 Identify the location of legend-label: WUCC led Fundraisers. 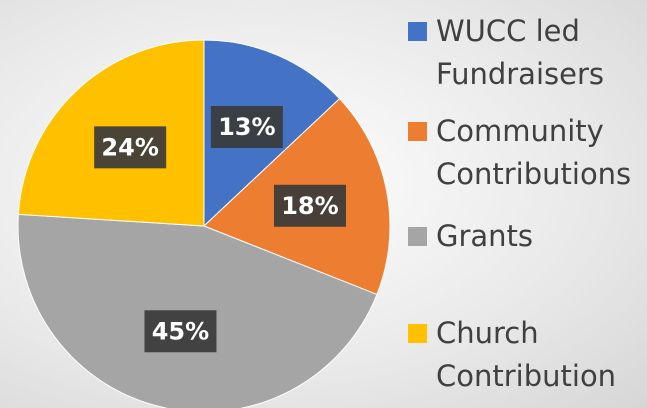
(520, 52).